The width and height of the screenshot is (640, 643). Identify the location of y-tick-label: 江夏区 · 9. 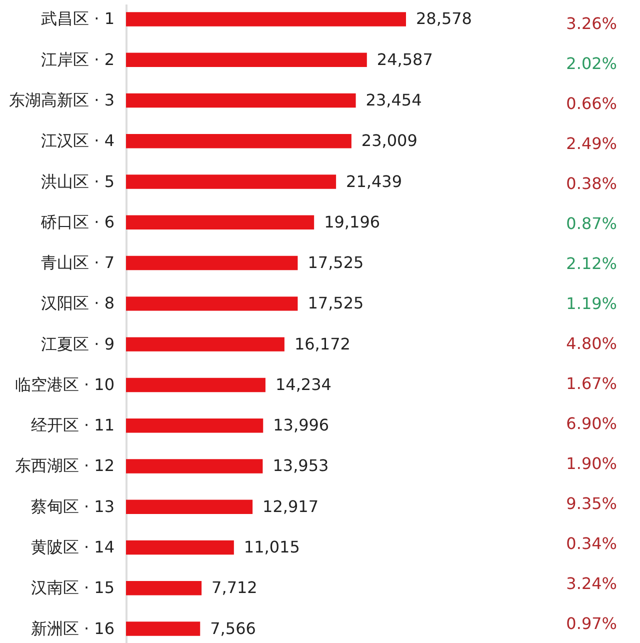
(77, 344).